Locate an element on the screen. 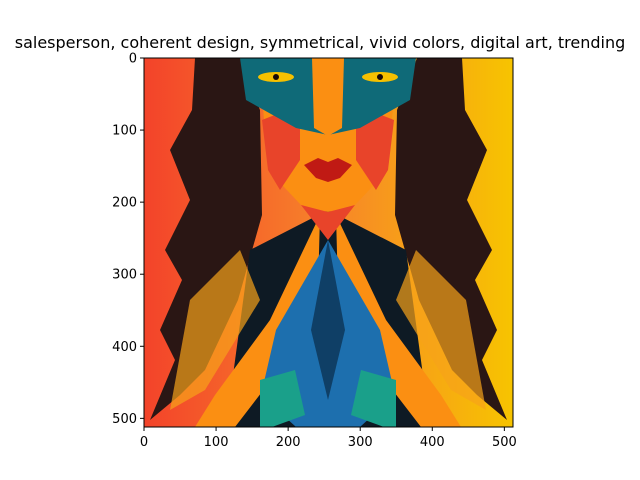  hair-left is located at coordinates (206, 239).